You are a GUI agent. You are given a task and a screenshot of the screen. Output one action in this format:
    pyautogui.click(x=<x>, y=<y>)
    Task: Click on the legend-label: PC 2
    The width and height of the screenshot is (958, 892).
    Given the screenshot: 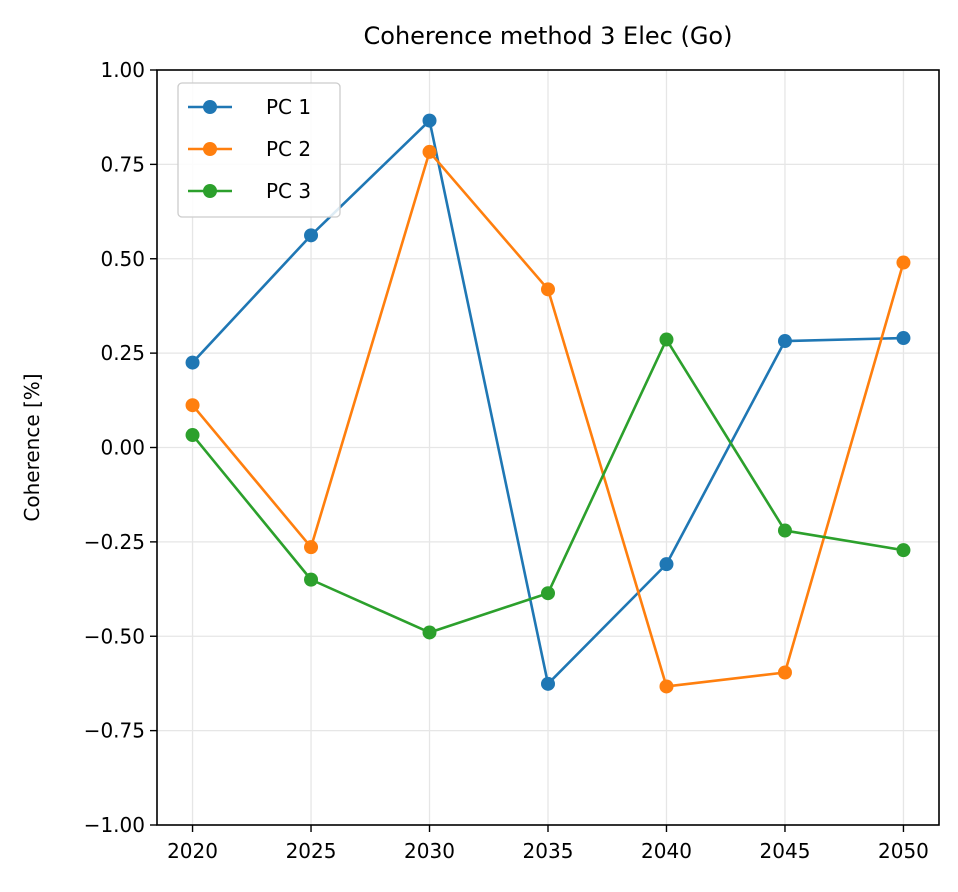 What is the action you would take?
    pyautogui.click(x=288, y=149)
    